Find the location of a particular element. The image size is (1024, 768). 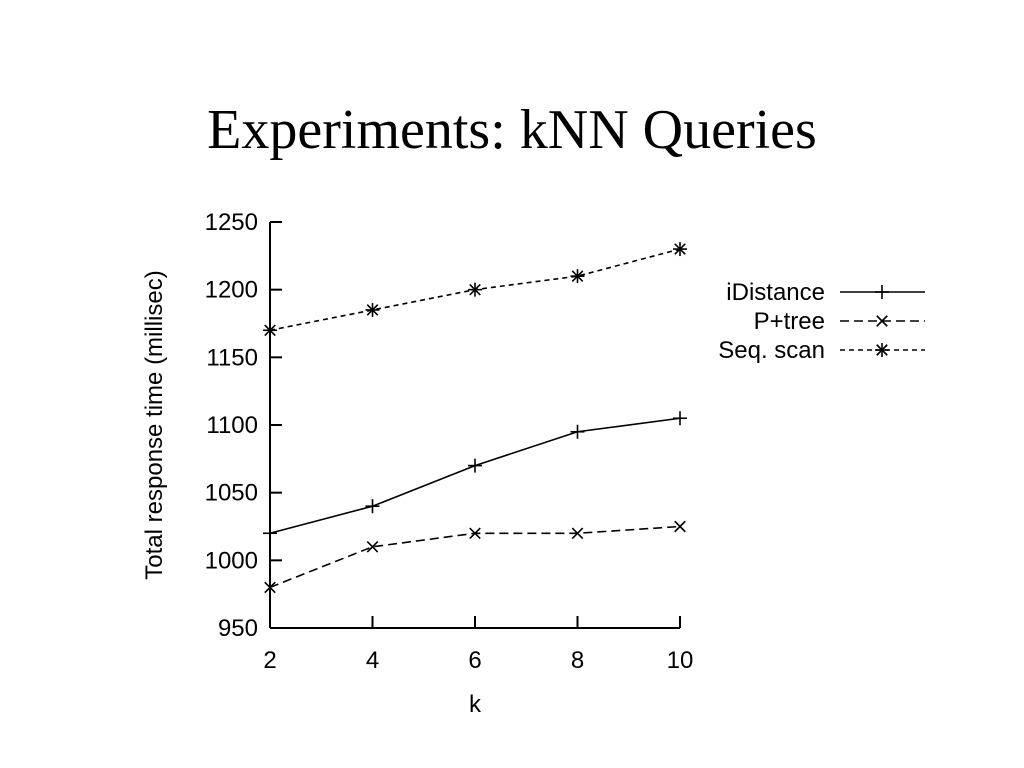

y-tick-label: 1000 is located at coordinates (231, 560).